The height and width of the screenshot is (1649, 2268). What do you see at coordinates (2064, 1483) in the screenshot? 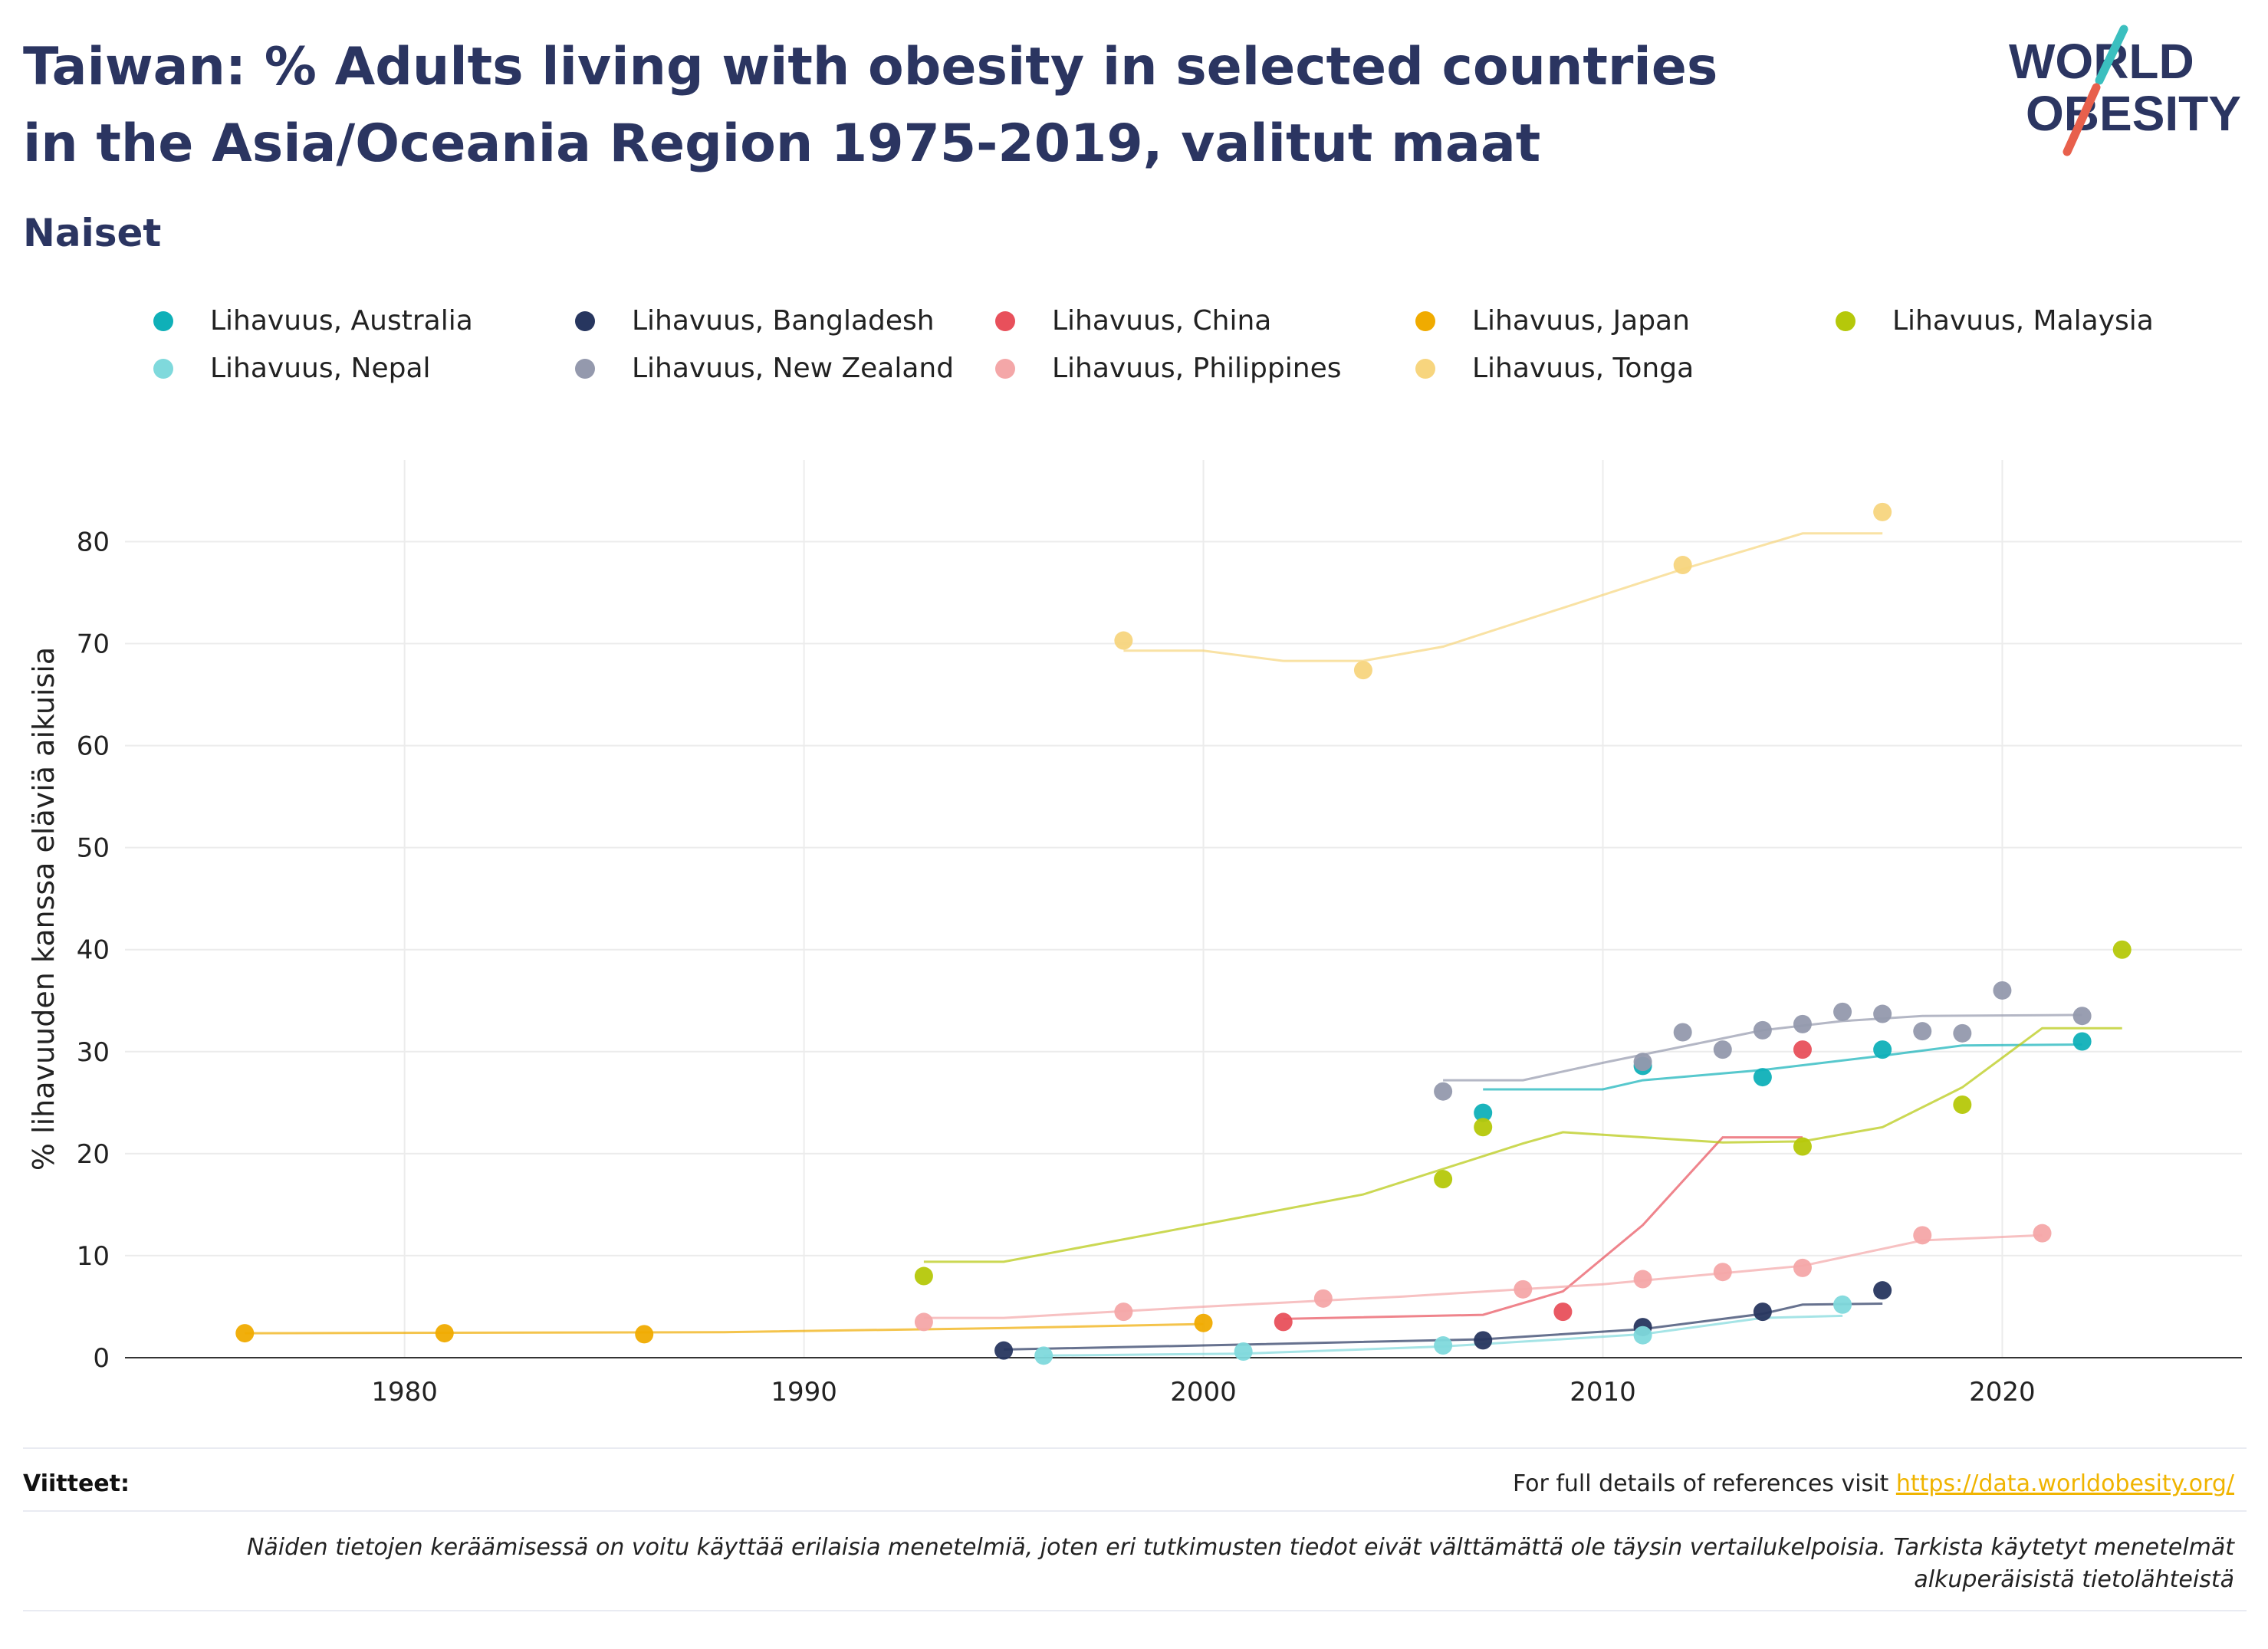
I see `references-link: https://data.worldobesity.org/` at bounding box center [2064, 1483].